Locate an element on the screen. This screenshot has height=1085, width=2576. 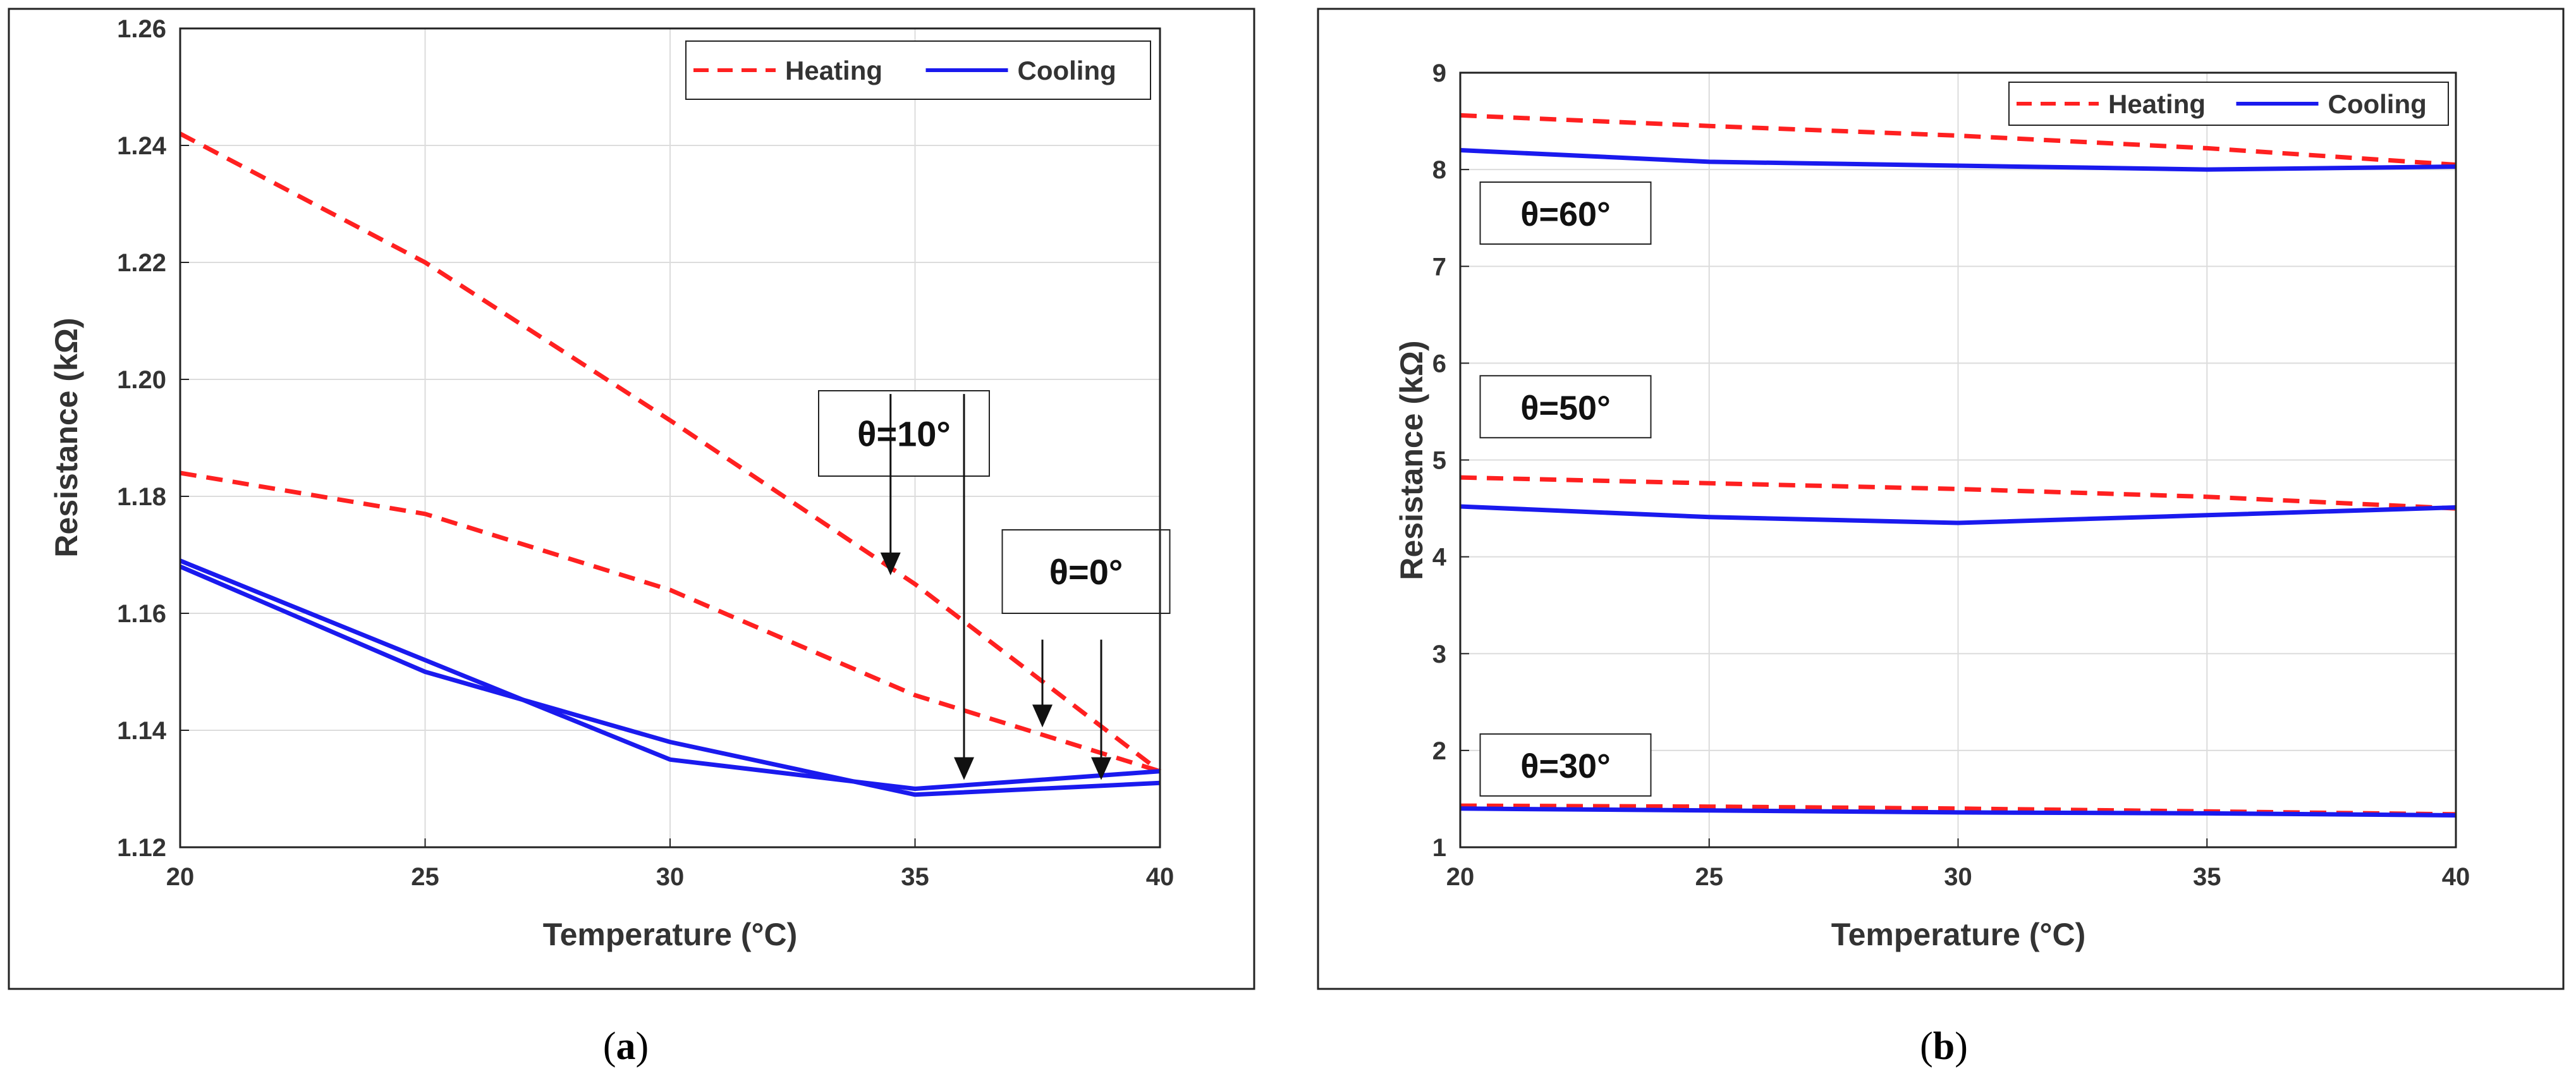
y-tick-label: 9 is located at coordinates (1439, 73).